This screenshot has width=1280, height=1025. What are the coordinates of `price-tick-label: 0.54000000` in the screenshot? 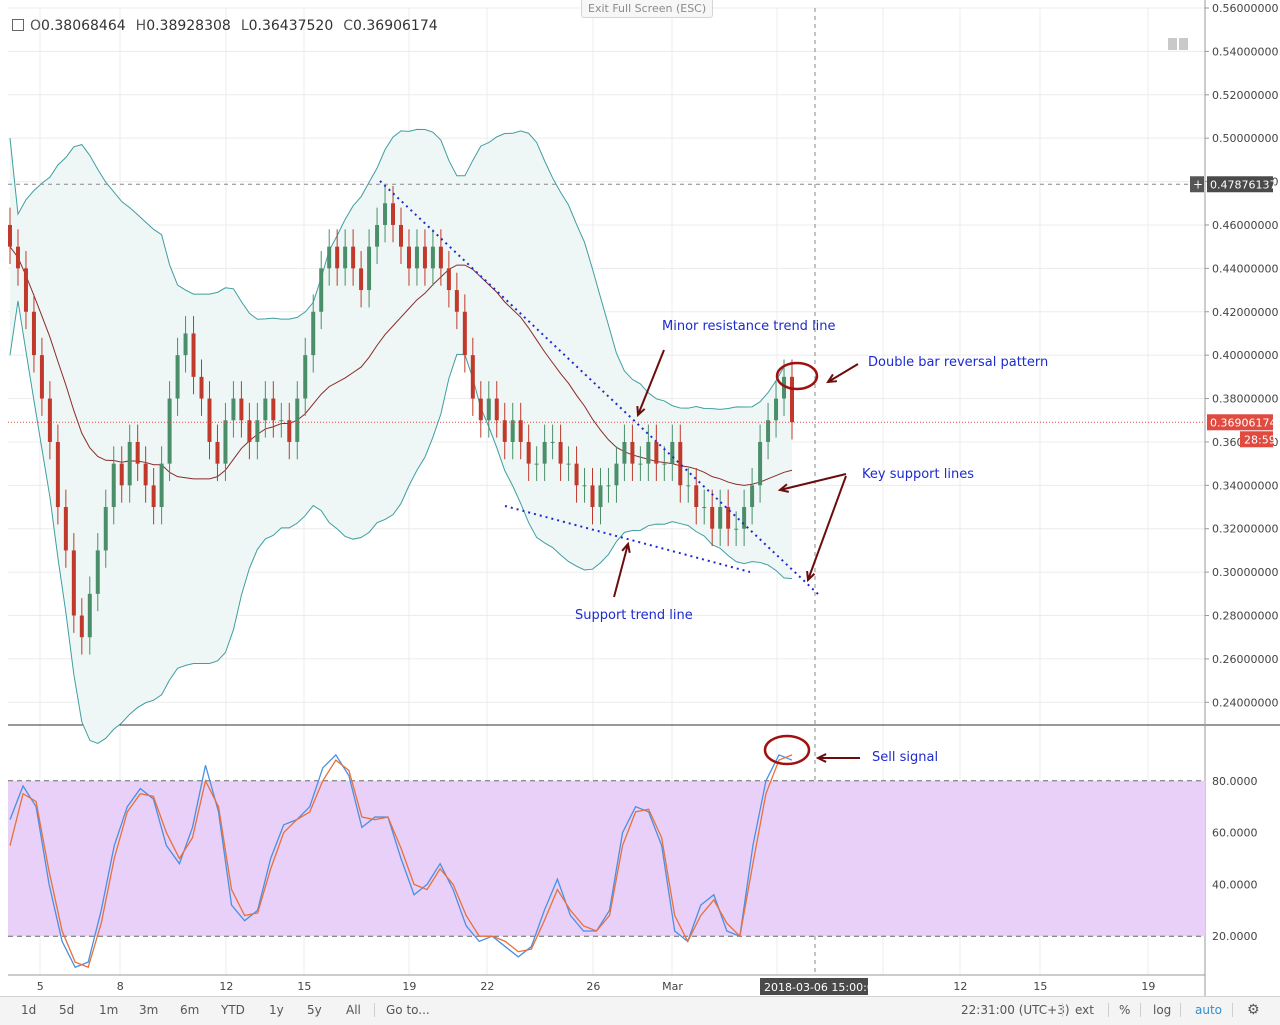 It's located at (1245, 51).